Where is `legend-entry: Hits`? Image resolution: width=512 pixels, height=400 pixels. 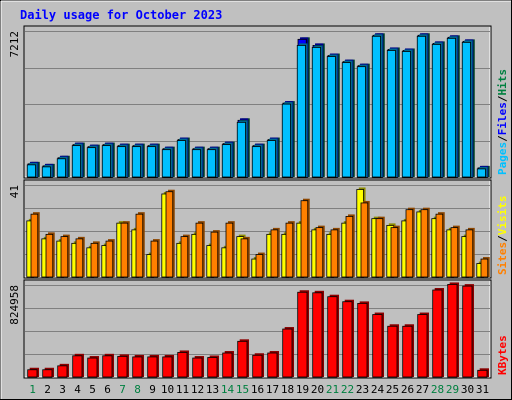 legend-entry: Hits is located at coordinates (502, 82).